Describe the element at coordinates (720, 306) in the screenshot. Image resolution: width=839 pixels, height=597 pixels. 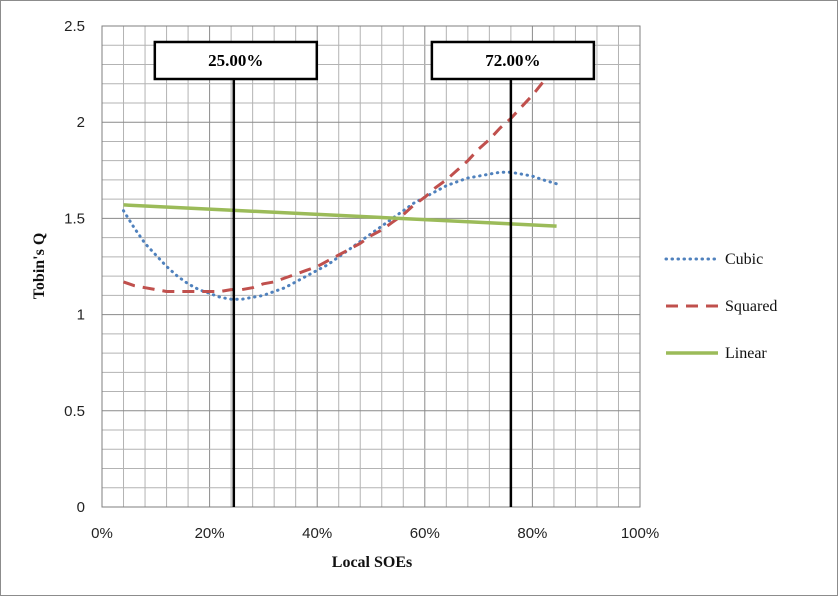
I see `legend: Cubic Squared Linear` at that location.